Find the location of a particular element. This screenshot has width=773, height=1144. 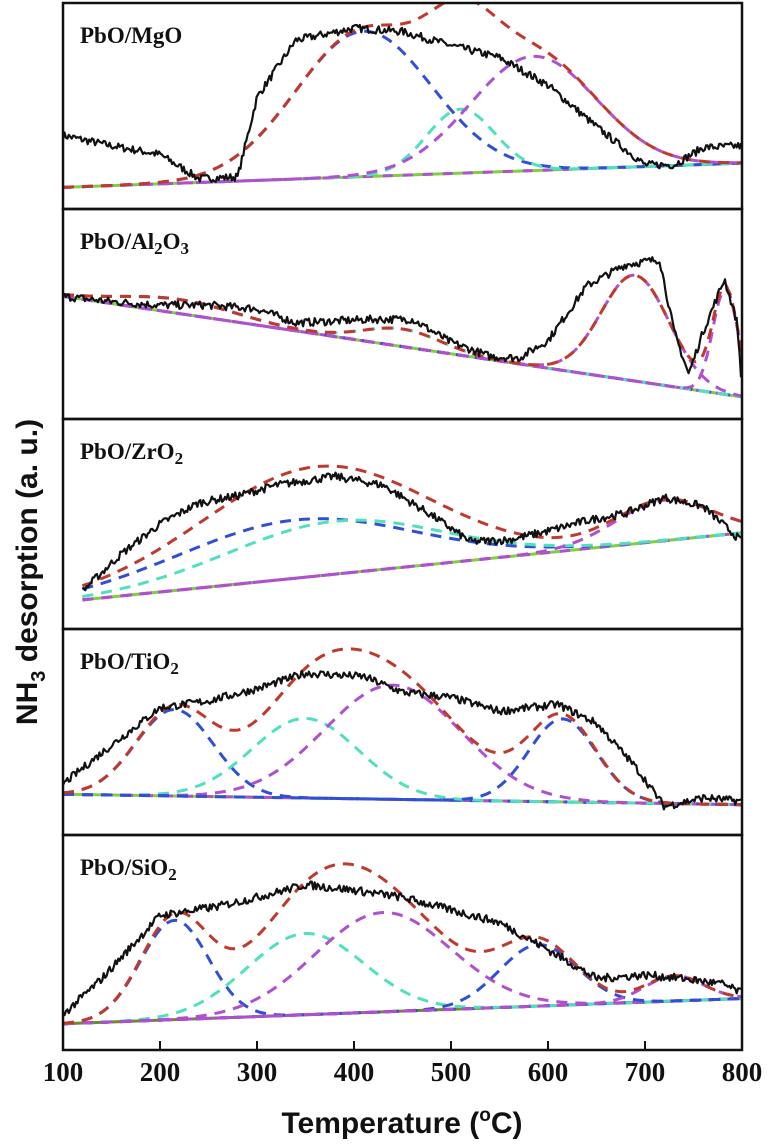

x-tick-label: 800 is located at coordinates (742, 1072).